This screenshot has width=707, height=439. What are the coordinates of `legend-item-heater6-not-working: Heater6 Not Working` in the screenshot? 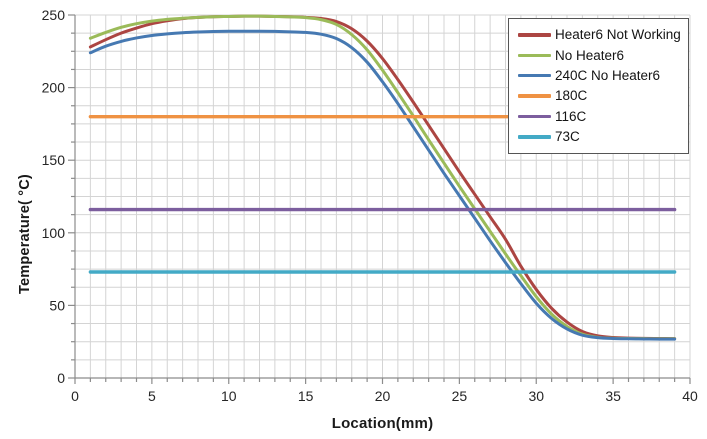 It's located at (601, 35).